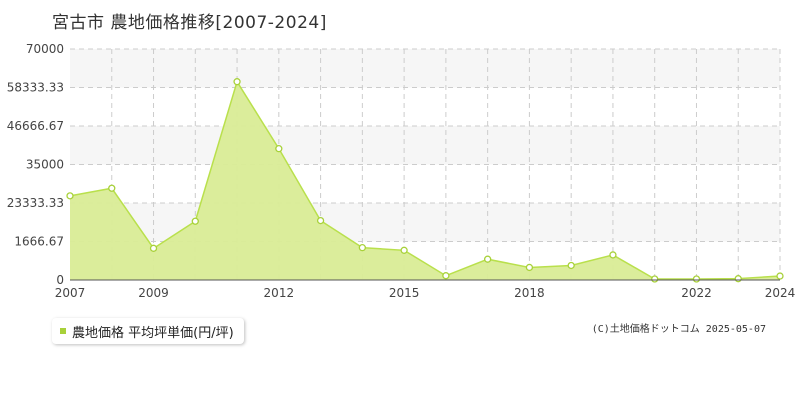 This screenshot has height=400, width=800. What do you see at coordinates (45, 165) in the screenshot?
I see `y-tick-label: 35000` at bounding box center [45, 165].